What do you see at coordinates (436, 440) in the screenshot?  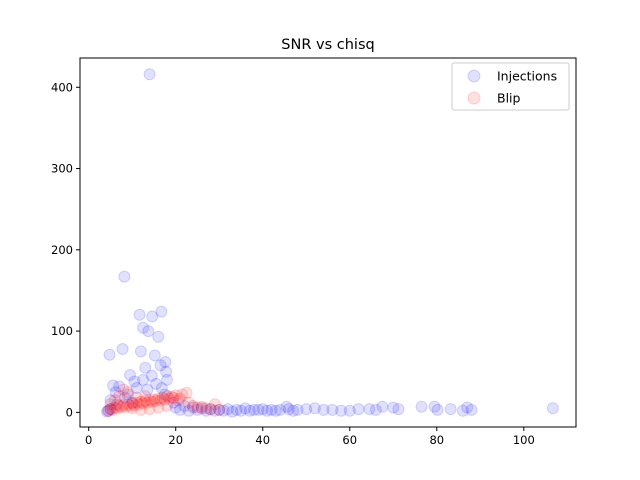 I see `x-tick-label: 80` at bounding box center [436, 440].